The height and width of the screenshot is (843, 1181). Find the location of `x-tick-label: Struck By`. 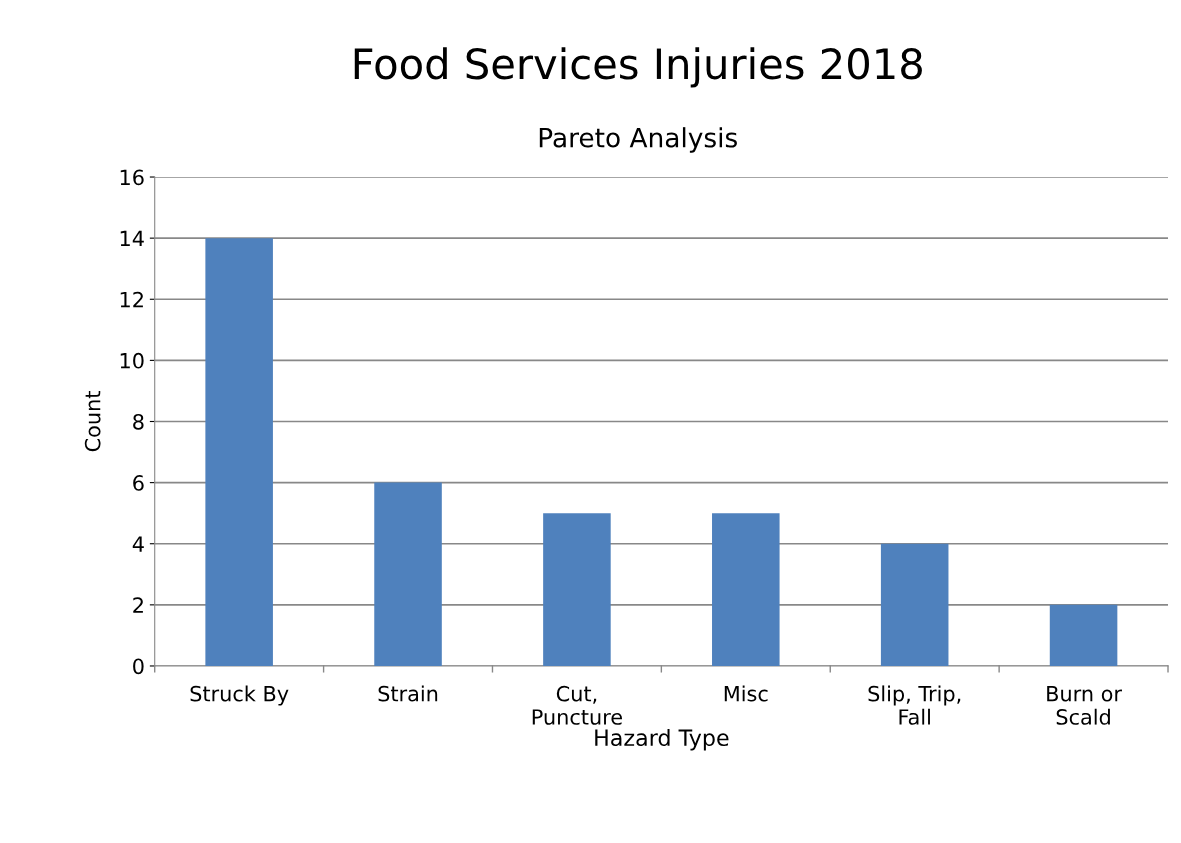

x-tick-label: Struck By is located at coordinates (239, 695).